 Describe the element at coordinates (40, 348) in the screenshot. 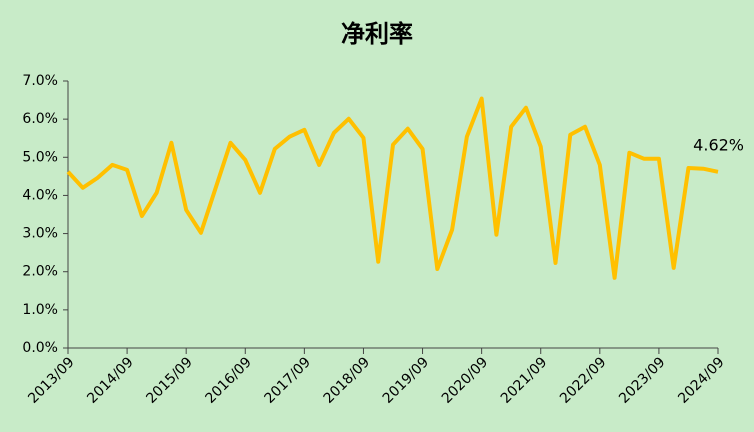

I see `y-tick-label: 0.0%` at that location.